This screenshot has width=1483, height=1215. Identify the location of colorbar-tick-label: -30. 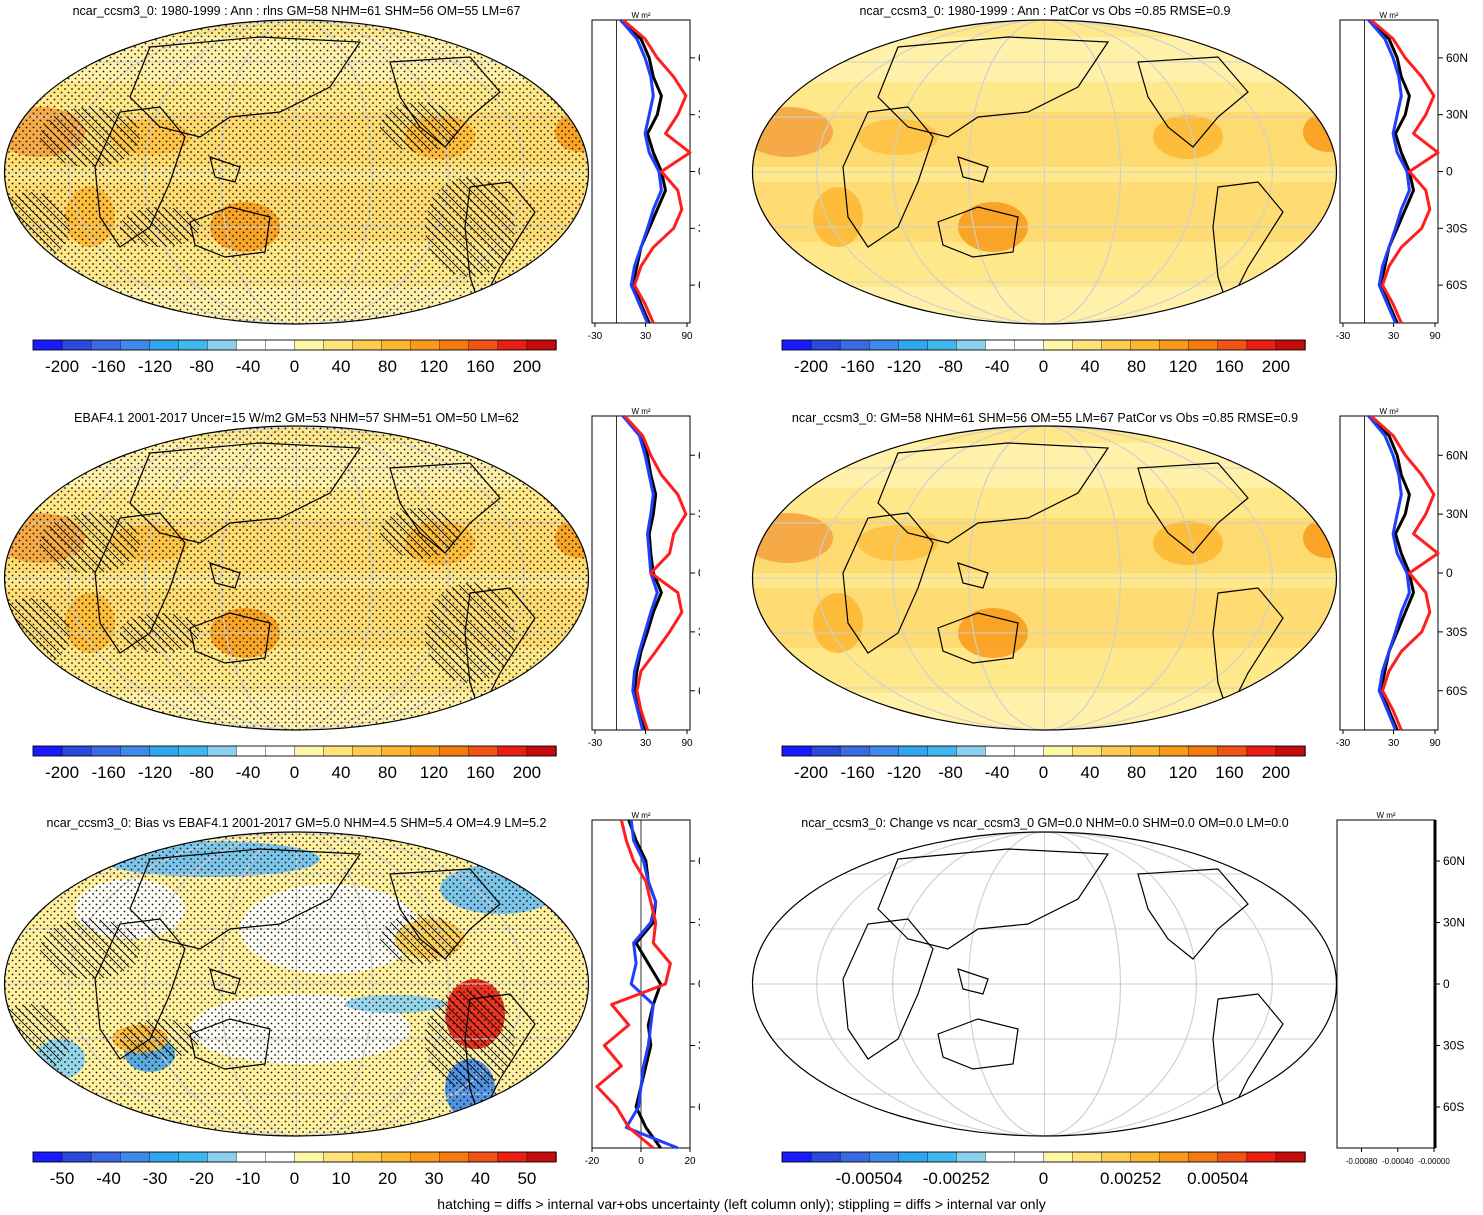
(155, 1178).